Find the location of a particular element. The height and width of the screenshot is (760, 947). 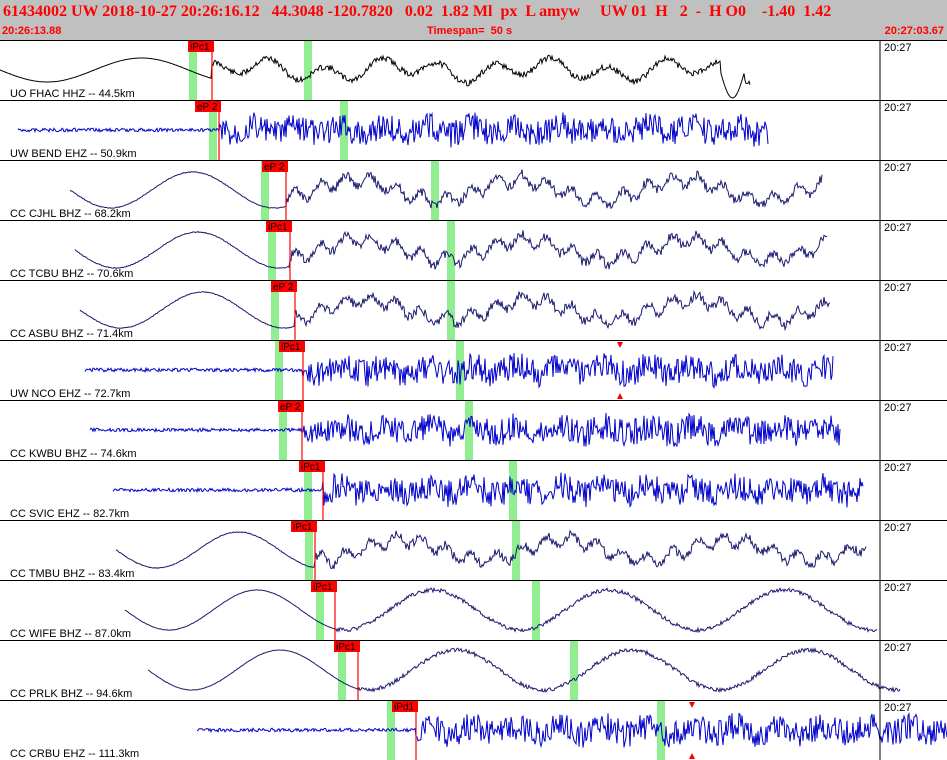

station-label: CC CJHL BHZ -- 68.2km is located at coordinates (70, 214).